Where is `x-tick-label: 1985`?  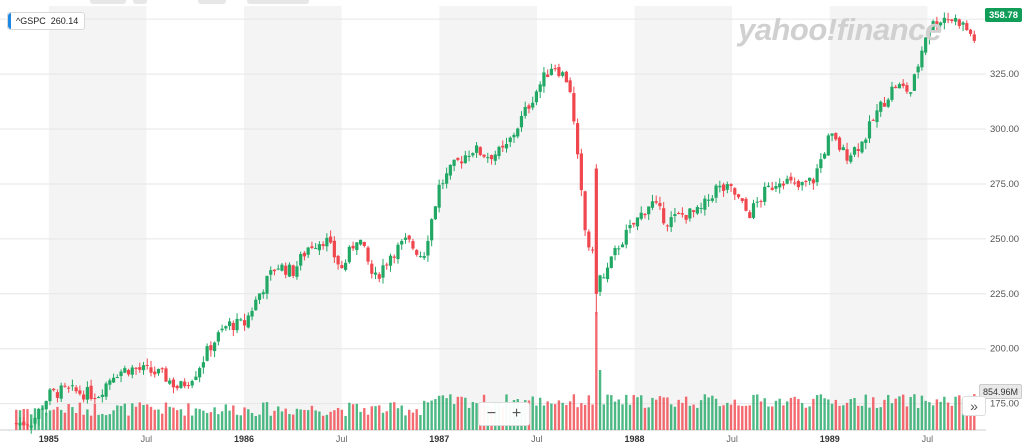 x-tick-label: 1985 is located at coordinates (49, 439).